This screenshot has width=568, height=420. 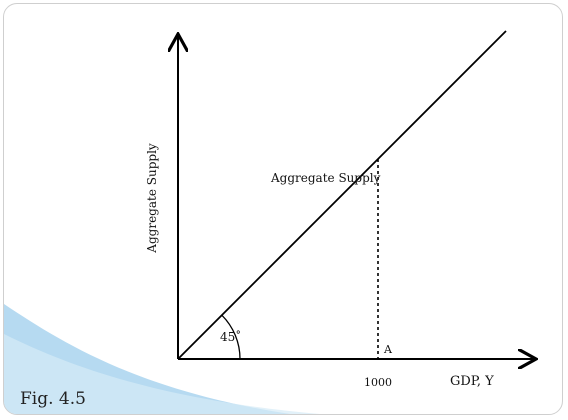 I want to click on x-tick-label: 1000, so click(x=378, y=382).